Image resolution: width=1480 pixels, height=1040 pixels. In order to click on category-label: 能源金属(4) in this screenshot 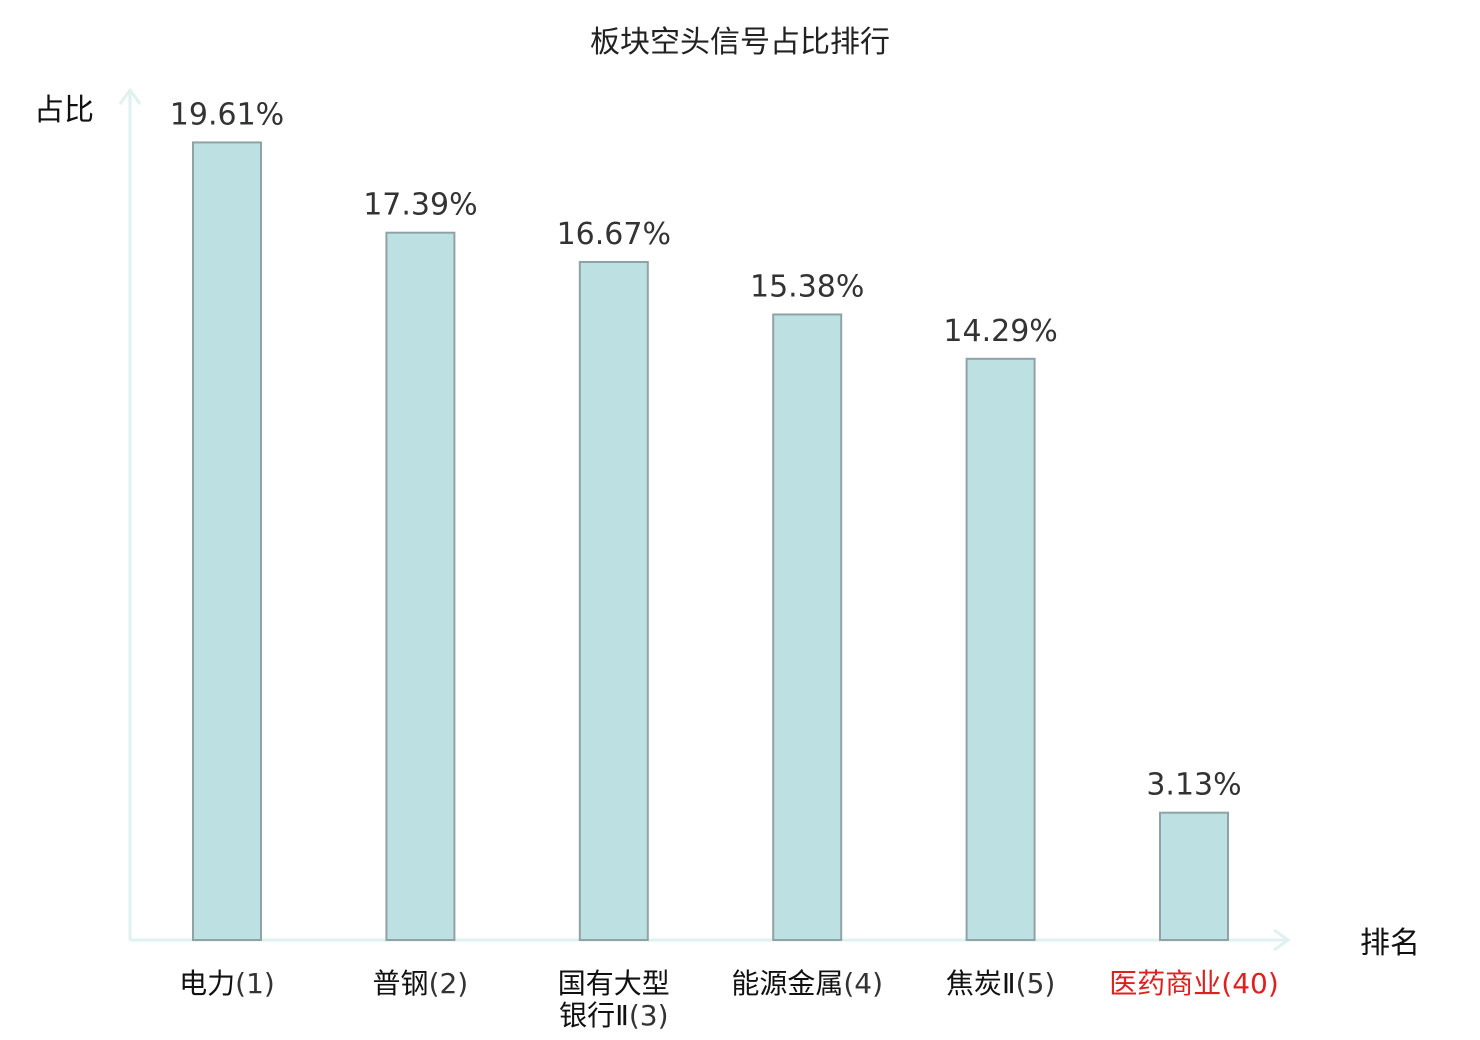, I will do `click(807, 983)`.